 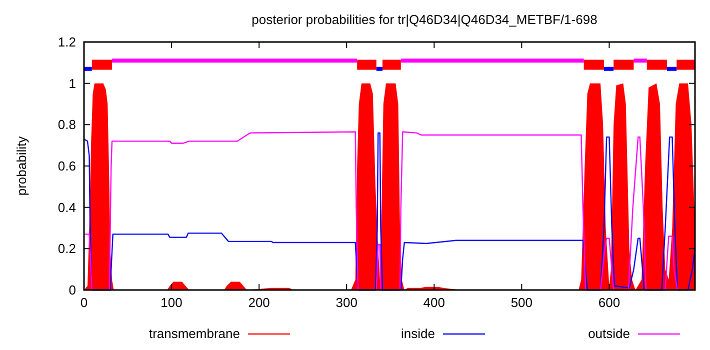 I want to click on x-tick-label: 600, so click(x=609, y=302).